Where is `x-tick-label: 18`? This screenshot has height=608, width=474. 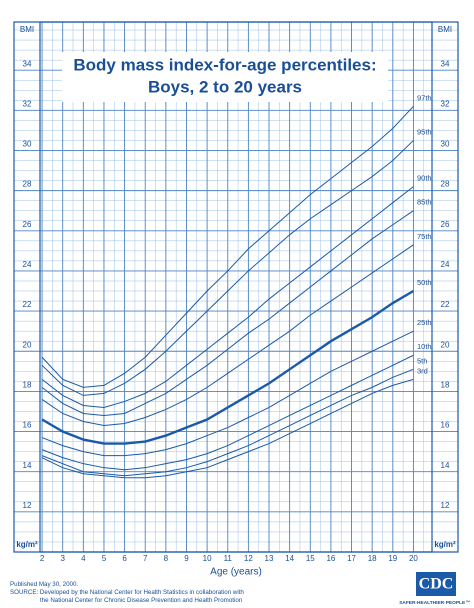 x-tick-label: 18 is located at coordinates (372, 558).